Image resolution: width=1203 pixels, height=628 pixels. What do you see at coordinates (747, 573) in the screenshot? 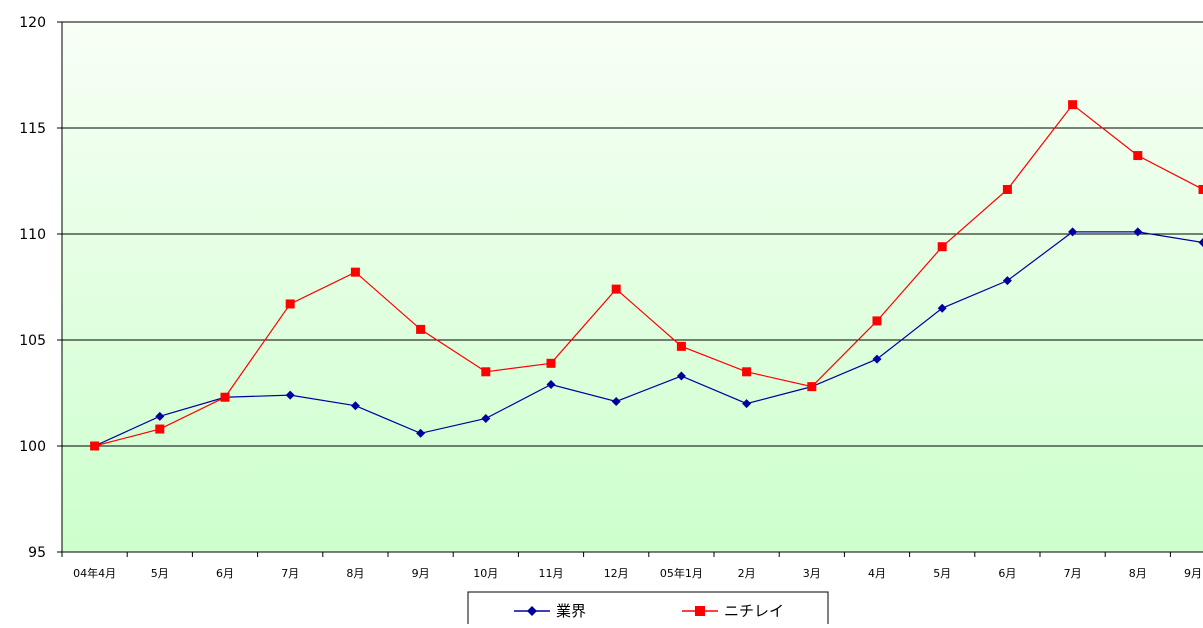
I see `x-tick-label: 2月` at bounding box center [747, 573].